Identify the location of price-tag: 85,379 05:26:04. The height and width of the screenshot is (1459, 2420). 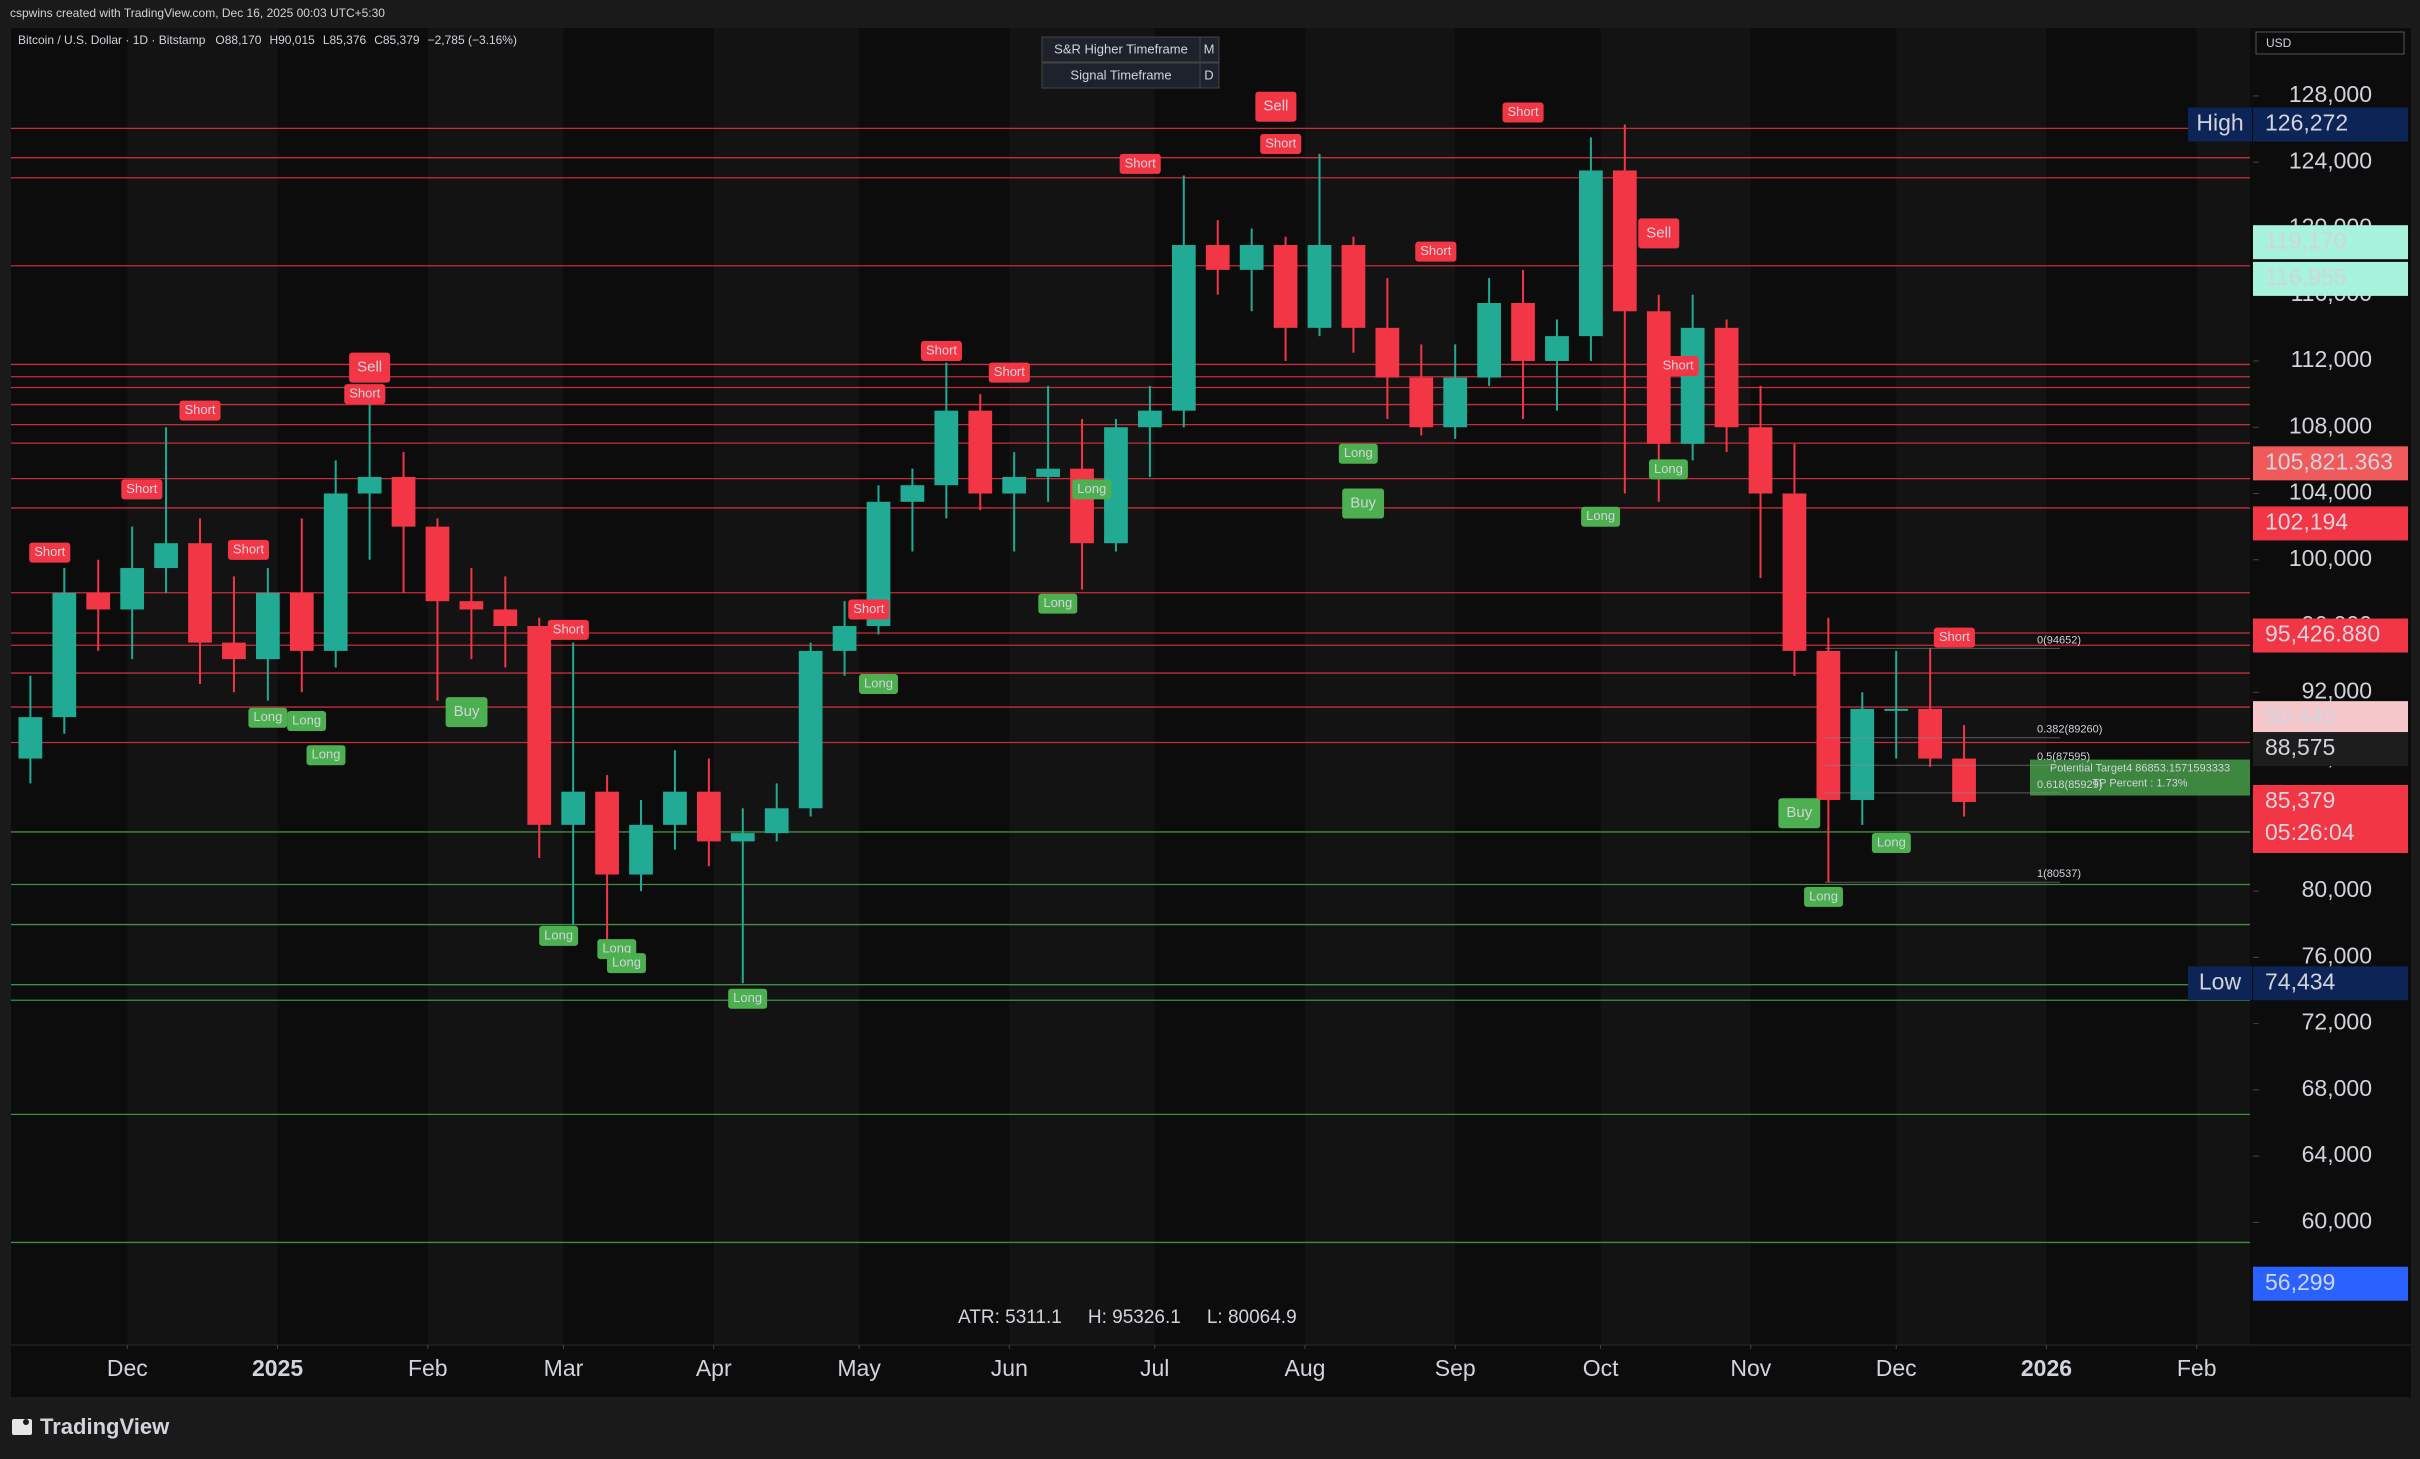
(2330, 818).